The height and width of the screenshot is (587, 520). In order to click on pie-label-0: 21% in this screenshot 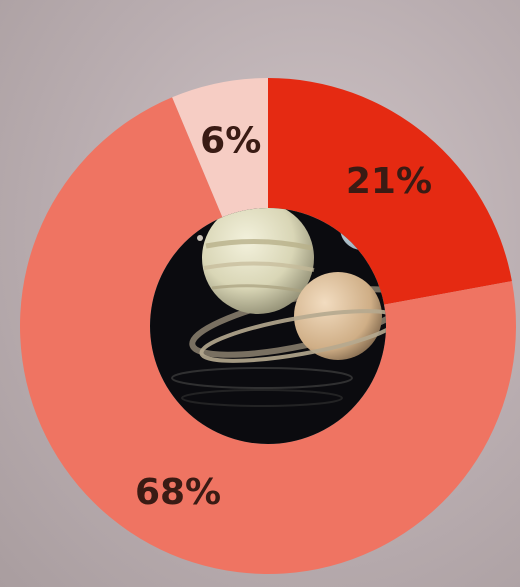, I will do `click(389, 181)`.